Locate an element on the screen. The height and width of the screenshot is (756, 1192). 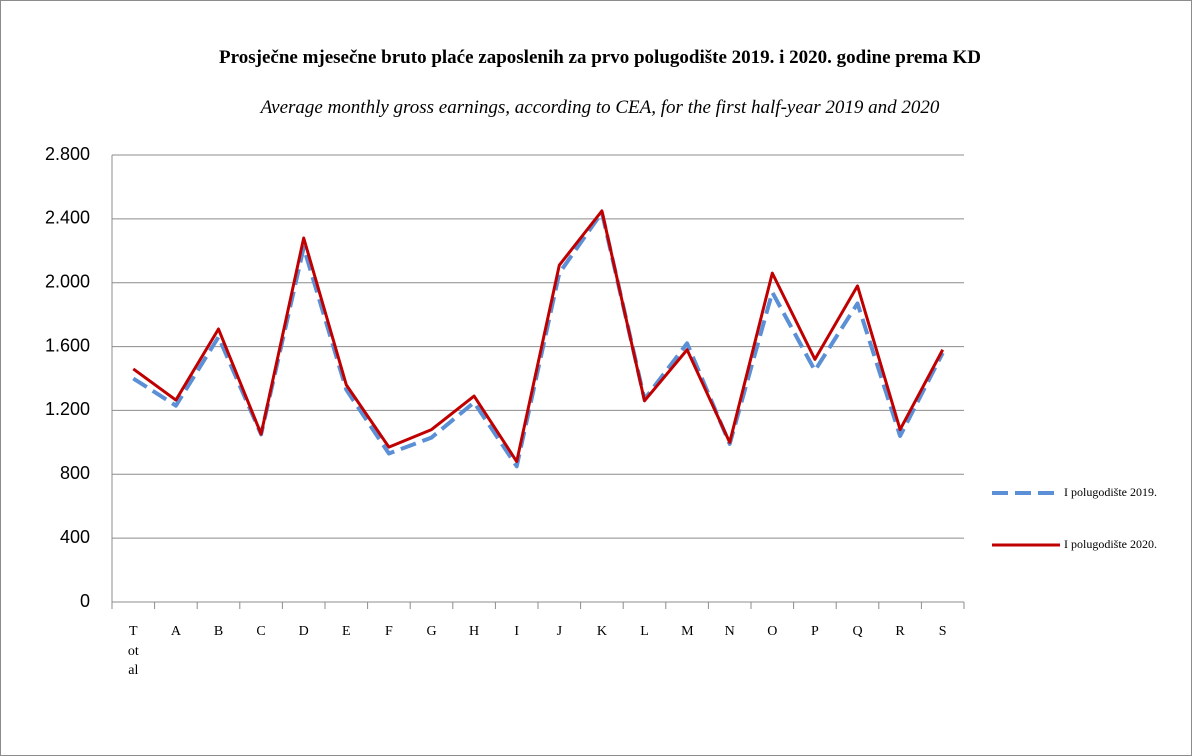
x-tick-label: Total is located at coordinates (133, 651).